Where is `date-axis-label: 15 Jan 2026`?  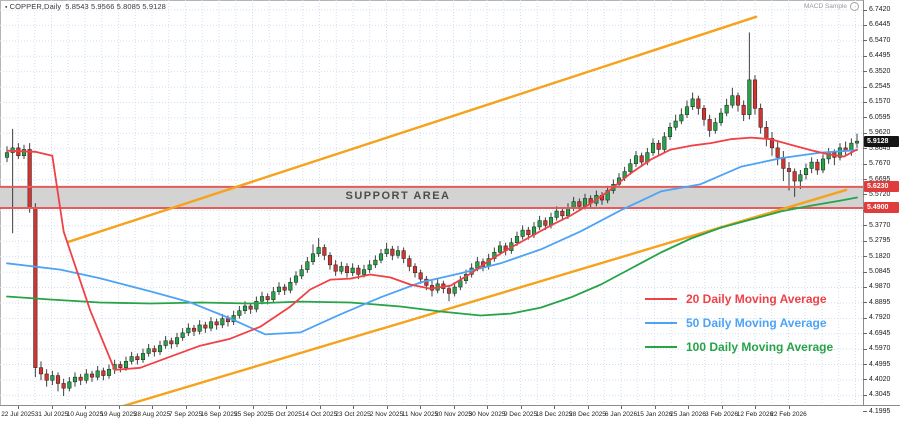
date-axis-label: 15 Jan 2026 is located at coordinates (654, 414).